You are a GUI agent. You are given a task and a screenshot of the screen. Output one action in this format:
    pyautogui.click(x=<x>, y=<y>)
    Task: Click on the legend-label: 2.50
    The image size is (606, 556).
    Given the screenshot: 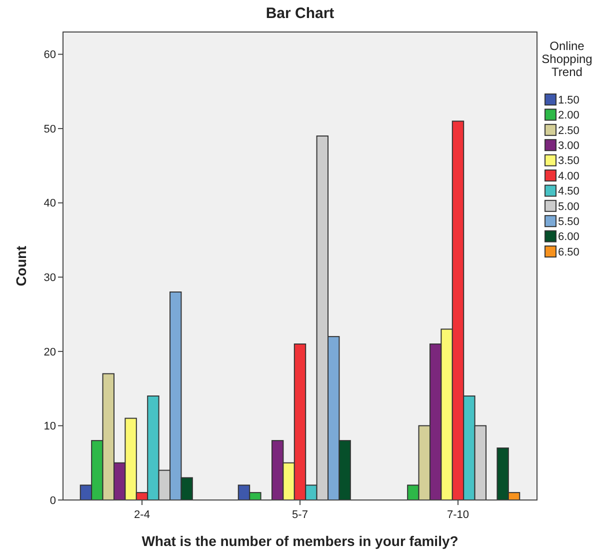 What is the action you would take?
    pyautogui.click(x=569, y=130)
    